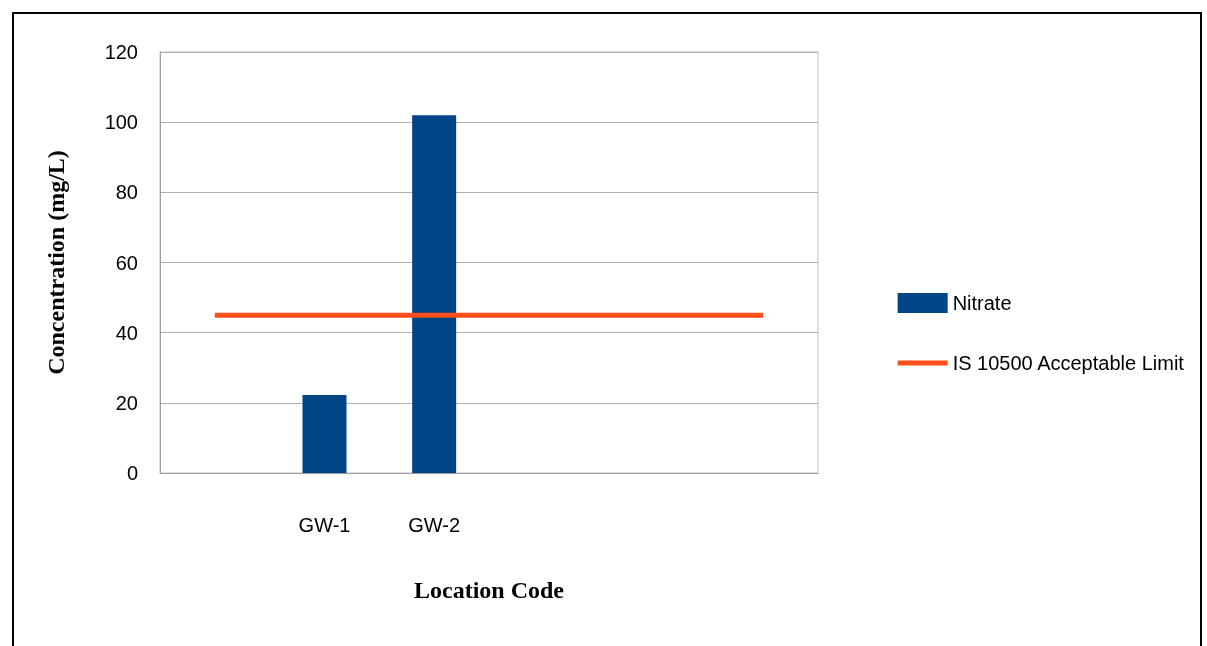 This screenshot has width=1207, height=646. Describe the element at coordinates (982, 303) in the screenshot. I see `legend-label: Nitrate` at that location.